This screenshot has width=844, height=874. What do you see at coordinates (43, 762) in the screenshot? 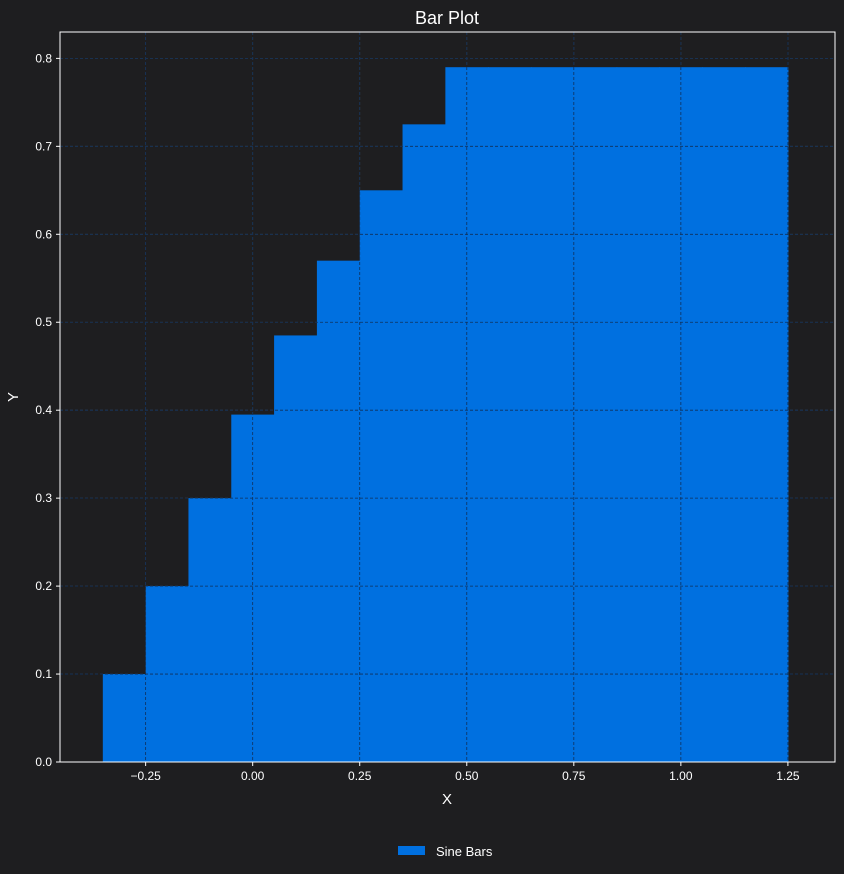
I see `y-tick-label-0: 0.0` at bounding box center [43, 762].